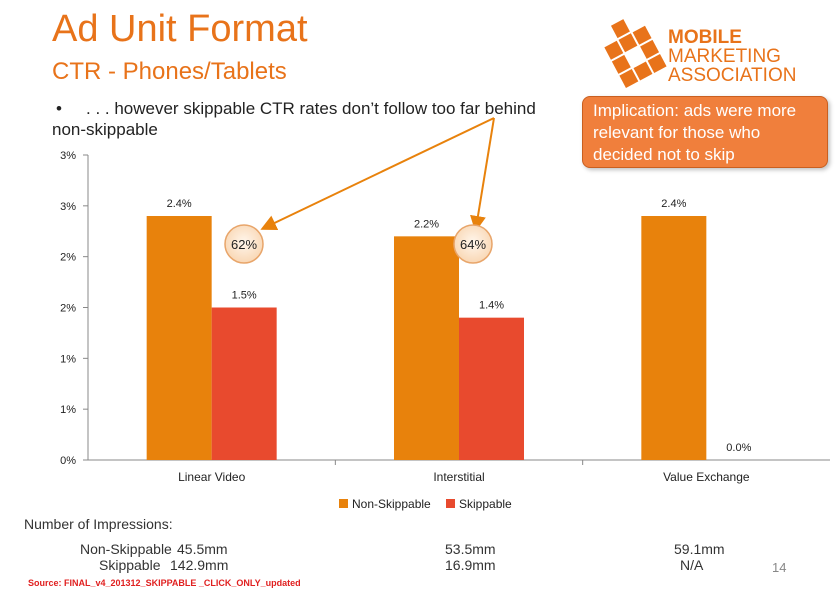  I want to click on legend-label-skippable: Skippable, so click(485, 504).